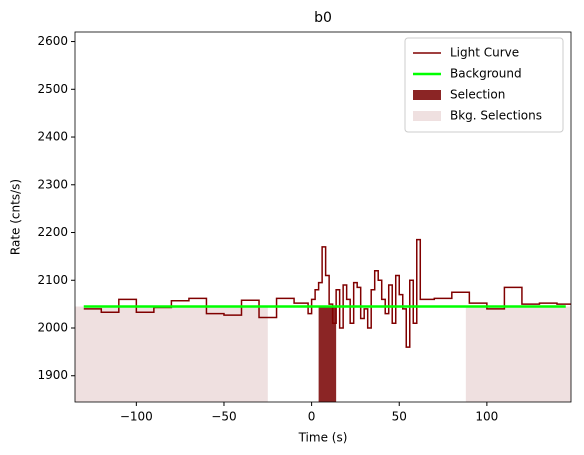  What do you see at coordinates (312, 417) in the screenshot?
I see `x-tick-label: 0` at bounding box center [312, 417].